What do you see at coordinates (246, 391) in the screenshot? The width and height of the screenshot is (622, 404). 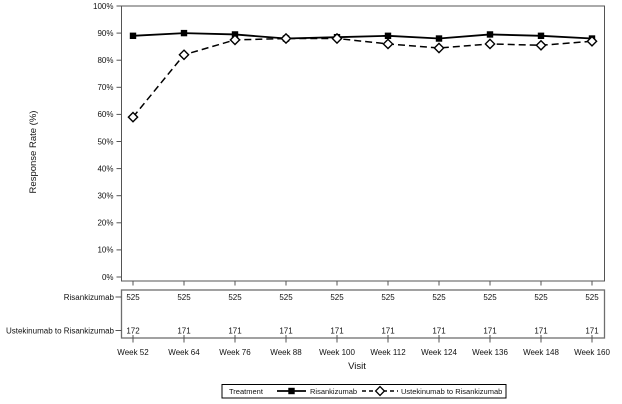 I see `legend-title: Treatment` at bounding box center [246, 391].